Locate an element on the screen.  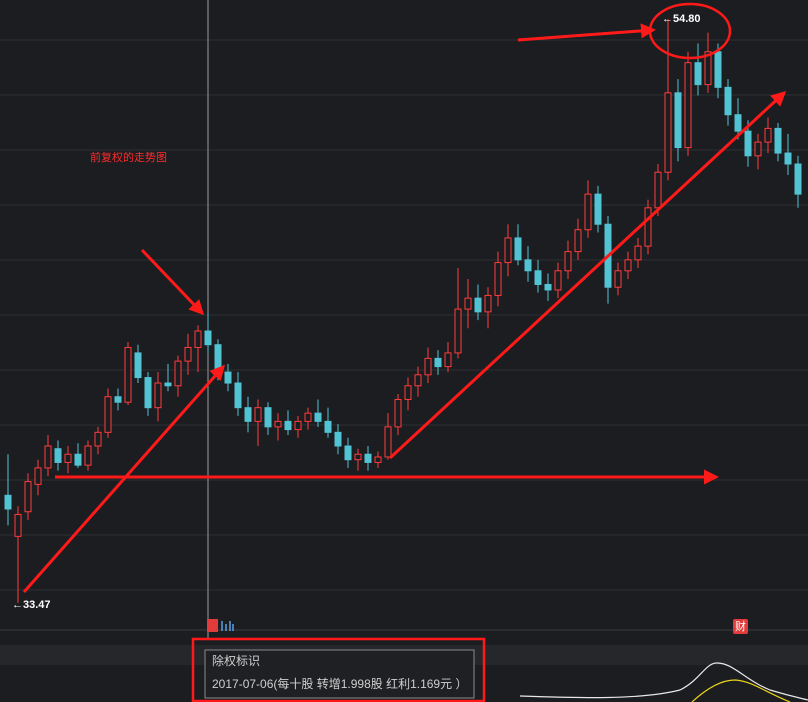
chart-title: 前复权的走势图 is located at coordinates (128, 157).